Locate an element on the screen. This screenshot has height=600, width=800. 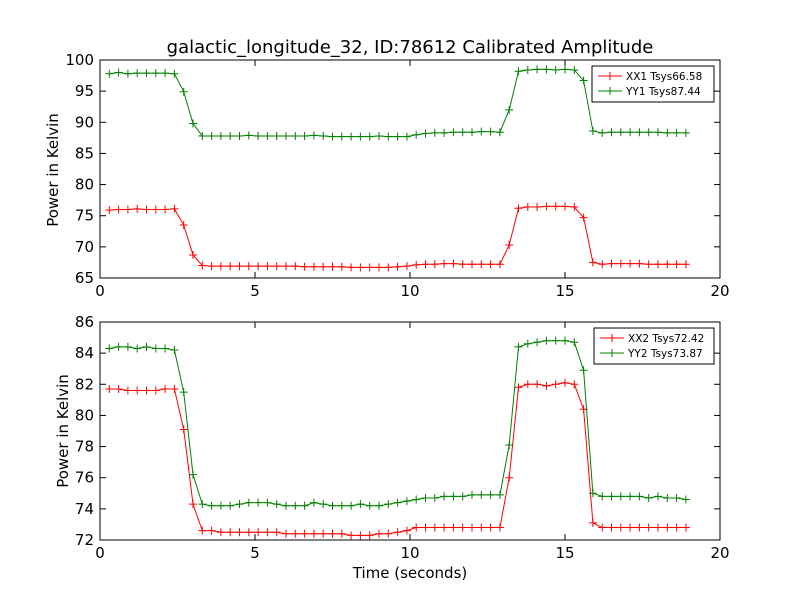
bottom-panel-xlabel: Time (seconds) is located at coordinates (410, 573).